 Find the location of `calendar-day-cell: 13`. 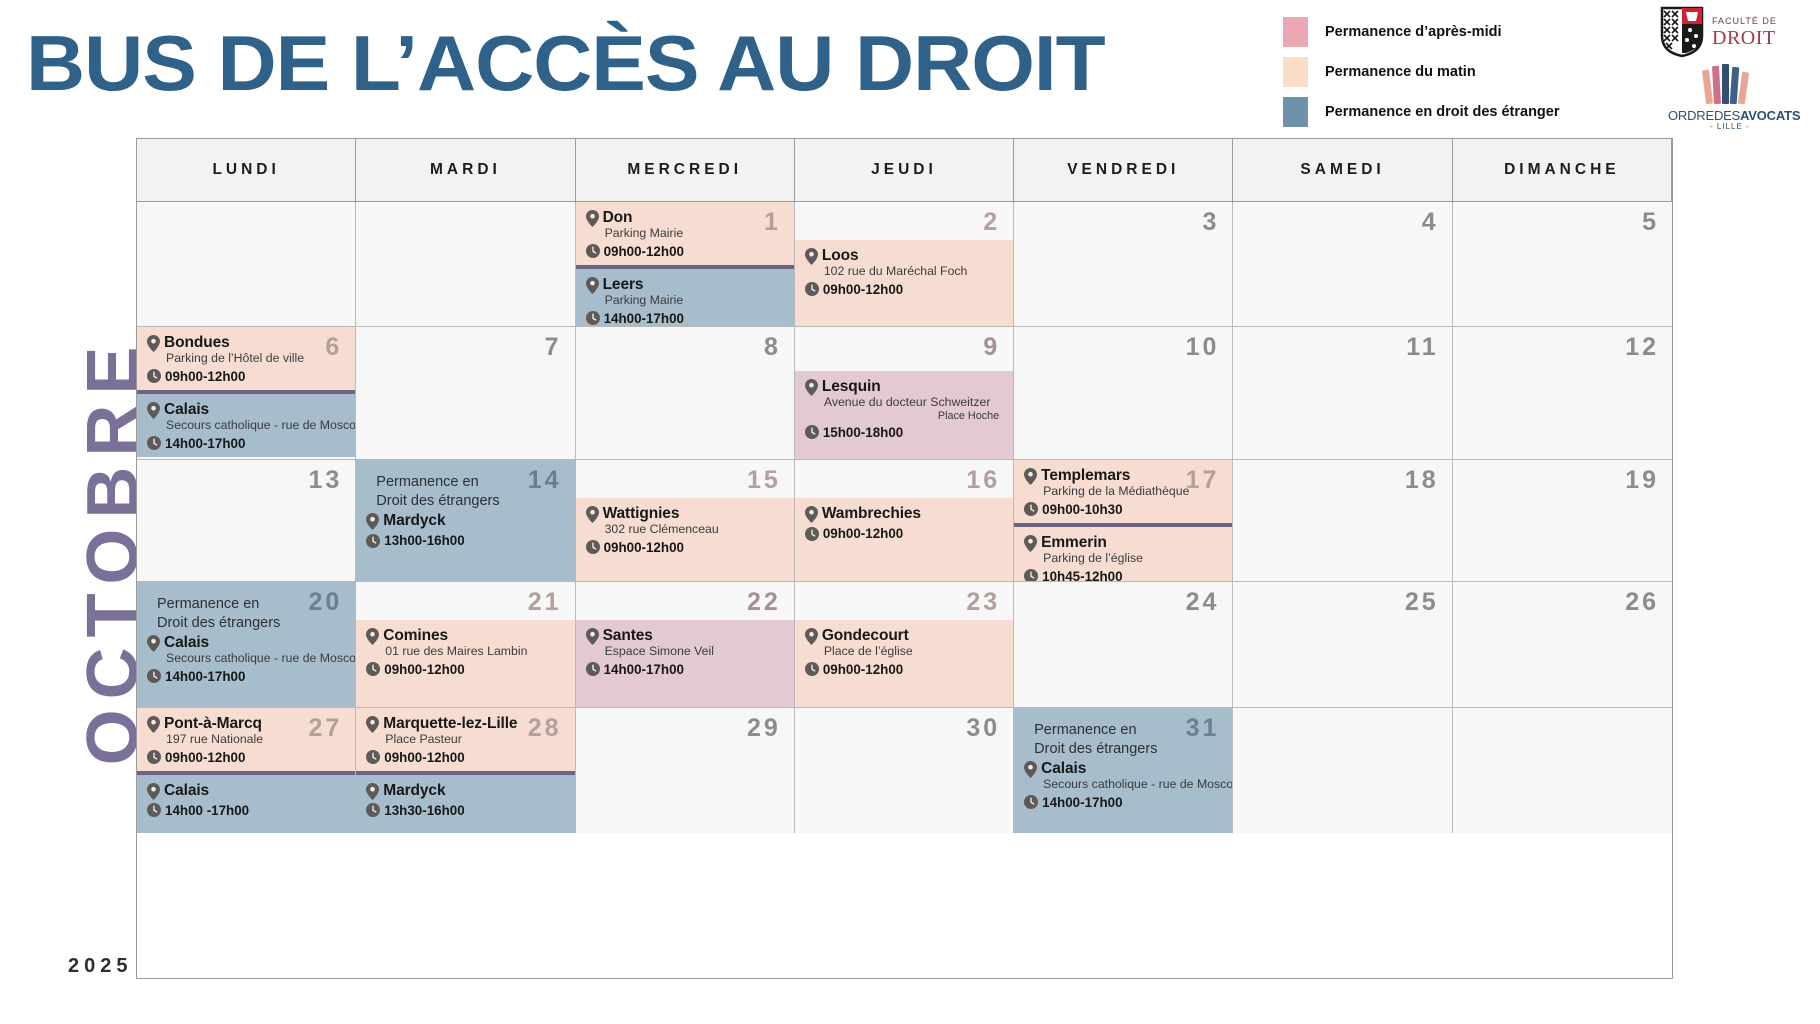

calendar-day-cell: 13 is located at coordinates (247, 521).